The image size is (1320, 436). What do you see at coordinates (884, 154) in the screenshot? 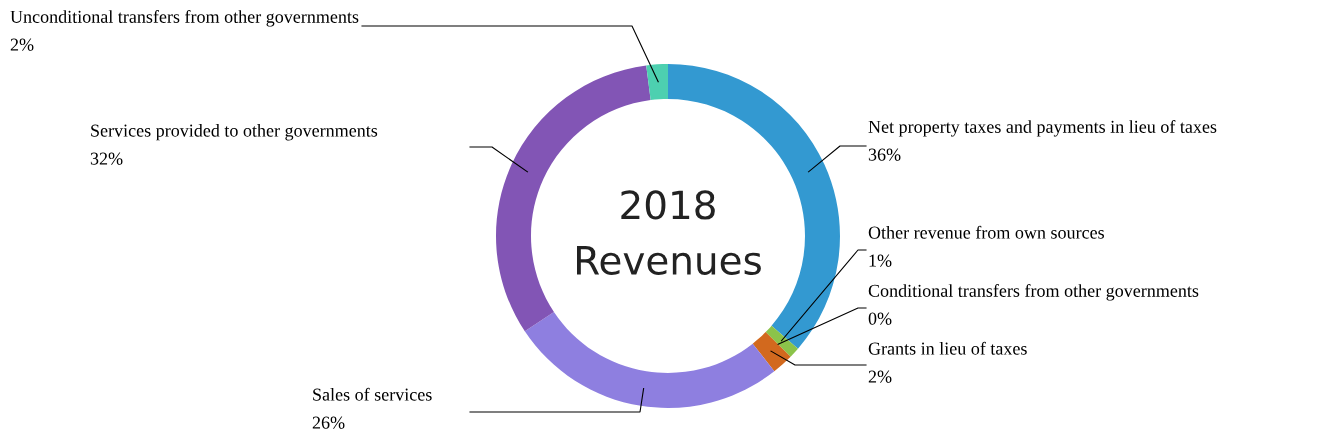
I see `data-label: 36%` at bounding box center [884, 154].